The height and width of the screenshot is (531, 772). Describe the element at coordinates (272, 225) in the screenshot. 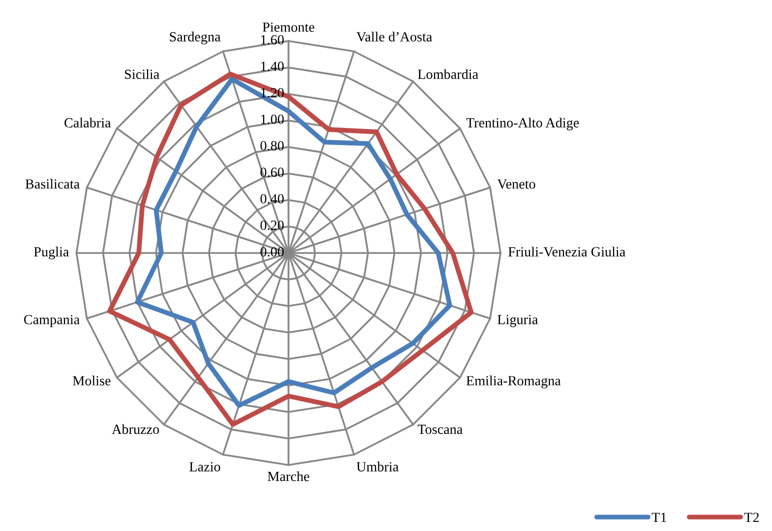

I see `y-tick-label: 0.20` at that location.